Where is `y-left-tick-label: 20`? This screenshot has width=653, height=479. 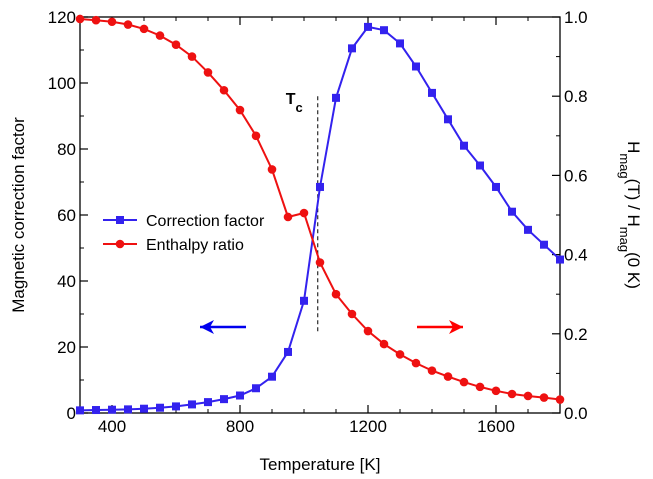
y-left-tick-label: 20 is located at coordinates (66, 347).